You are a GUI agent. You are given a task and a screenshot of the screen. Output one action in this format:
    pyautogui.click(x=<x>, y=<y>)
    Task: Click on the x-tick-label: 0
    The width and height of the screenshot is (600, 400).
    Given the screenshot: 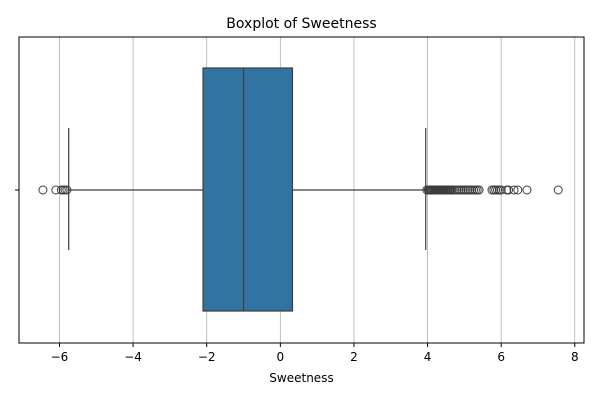 What is the action you would take?
    pyautogui.click(x=281, y=357)
    